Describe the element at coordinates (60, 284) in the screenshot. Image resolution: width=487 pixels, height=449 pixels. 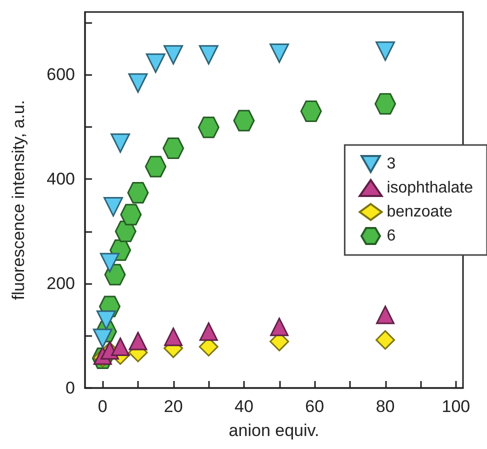
I see `y-tick-label: 200` at that location.